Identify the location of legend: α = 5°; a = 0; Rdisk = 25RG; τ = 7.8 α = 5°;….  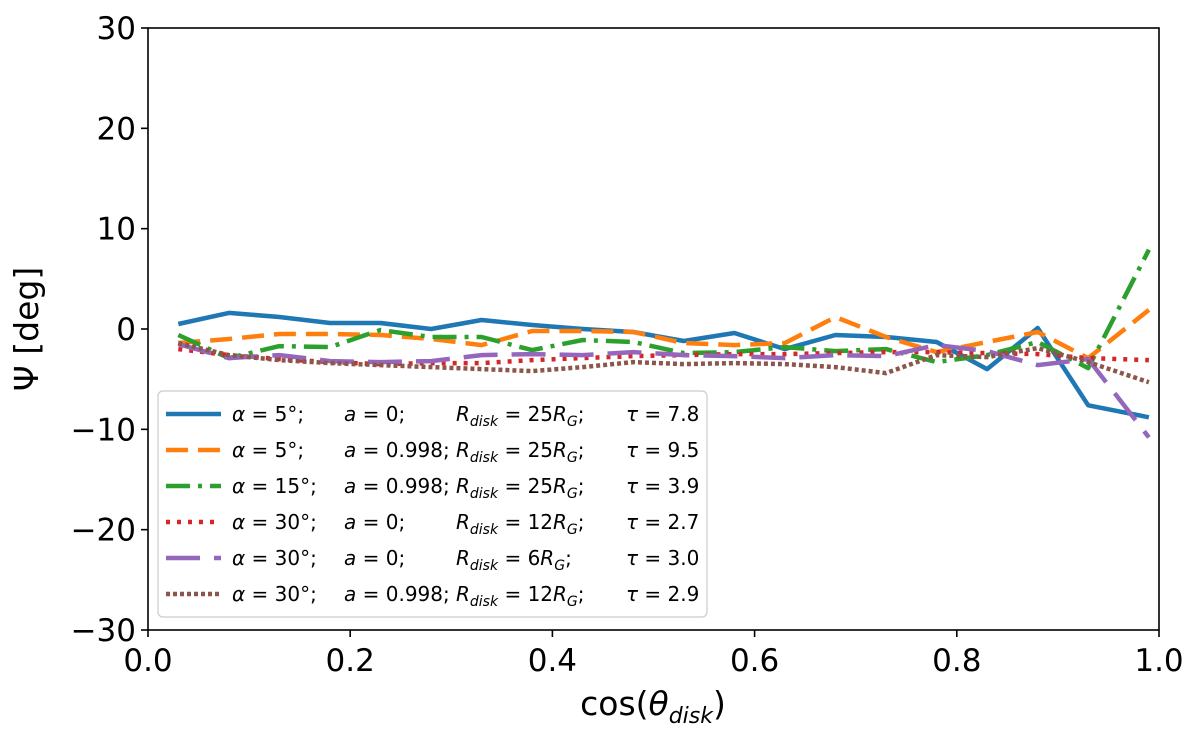
(432, 504).